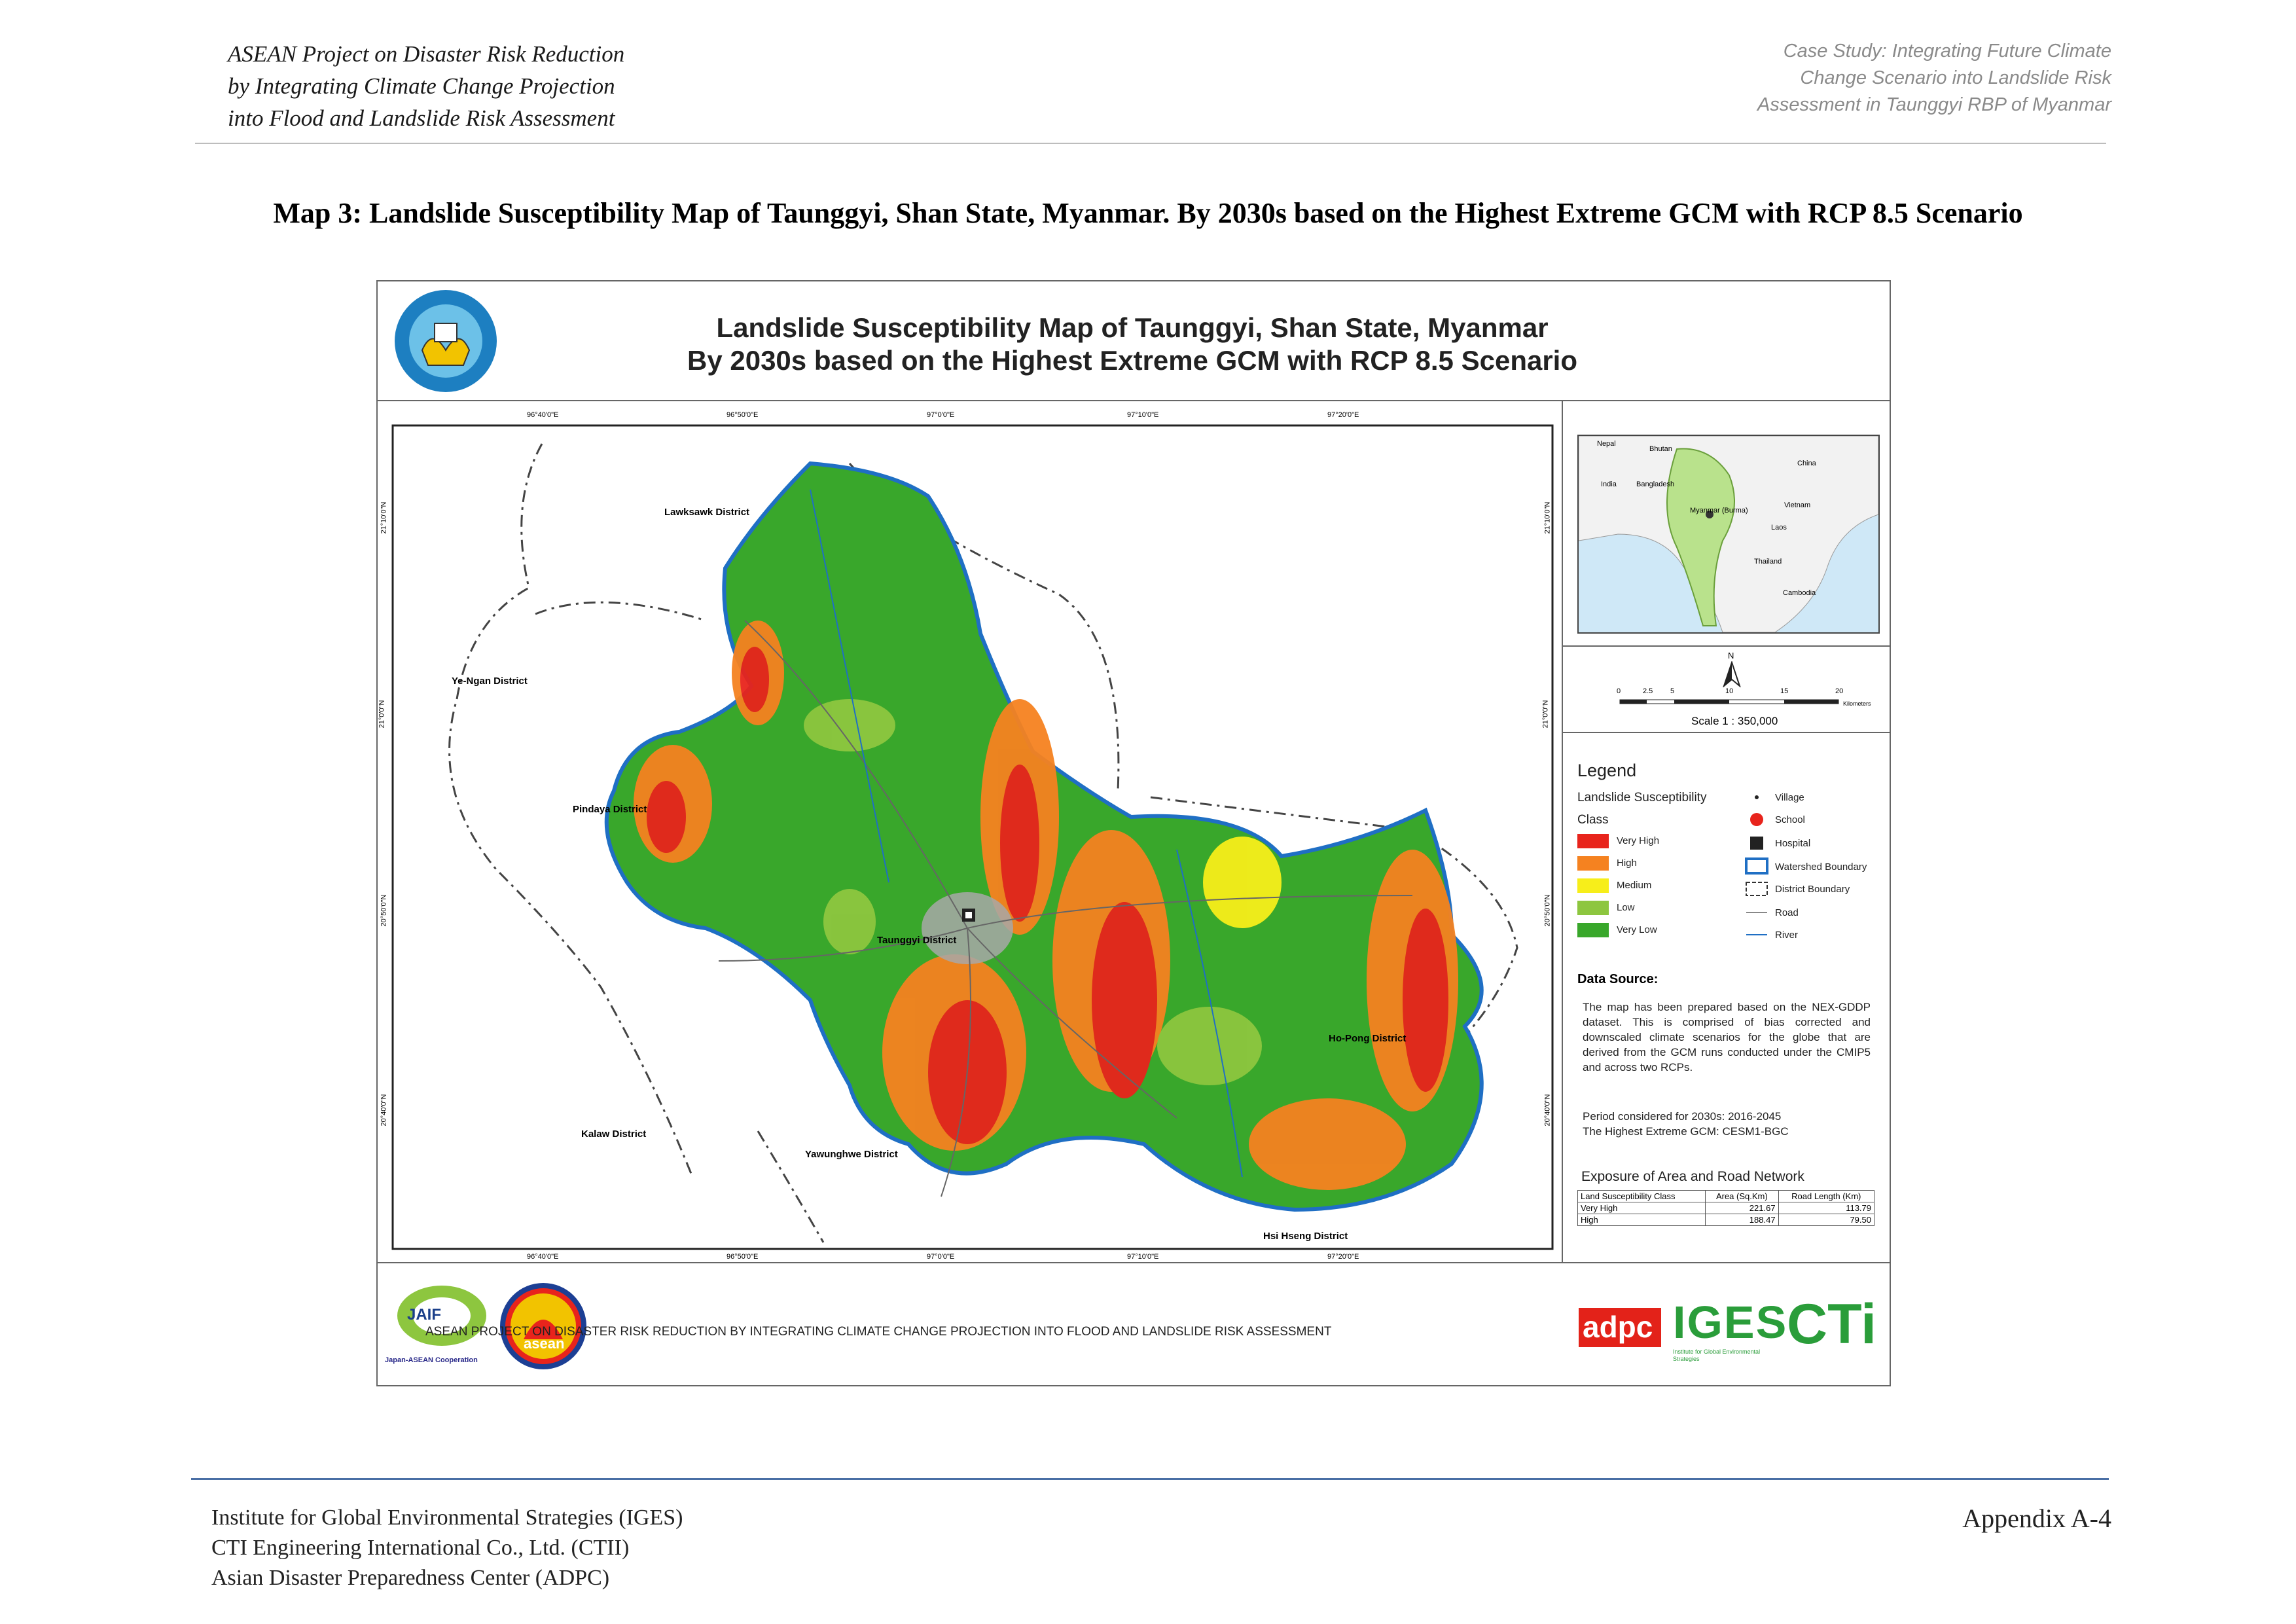 Image resolution: width=2296 pixels, height=1624 pixels. I want to click on table-cell: 79.50, so click(1826, 1220).